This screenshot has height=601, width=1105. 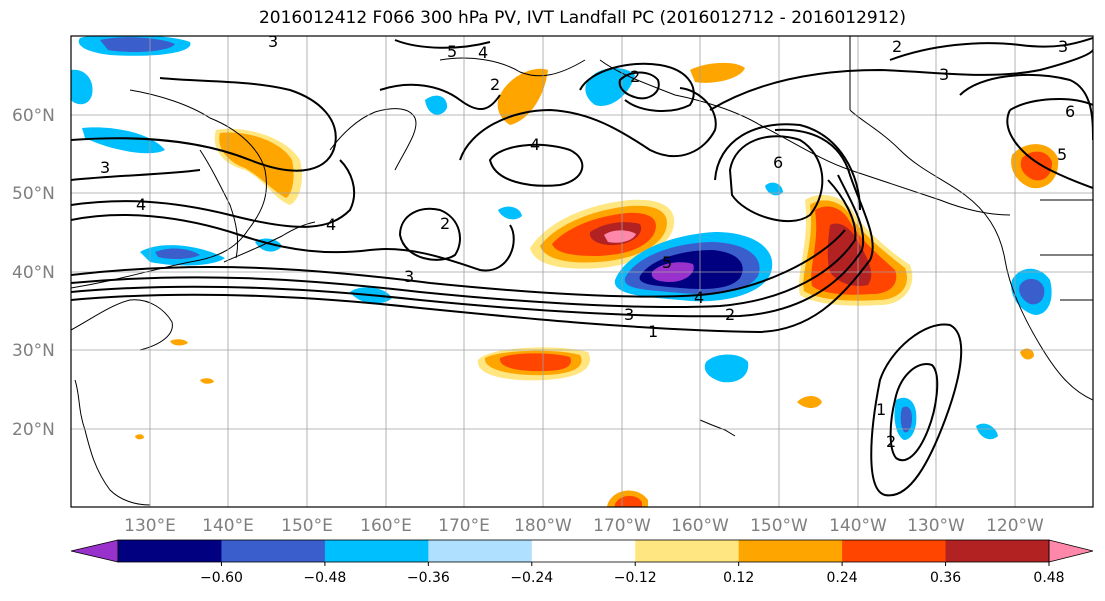 I want to click on contour-2-tropical, so click(x=914, y=412).